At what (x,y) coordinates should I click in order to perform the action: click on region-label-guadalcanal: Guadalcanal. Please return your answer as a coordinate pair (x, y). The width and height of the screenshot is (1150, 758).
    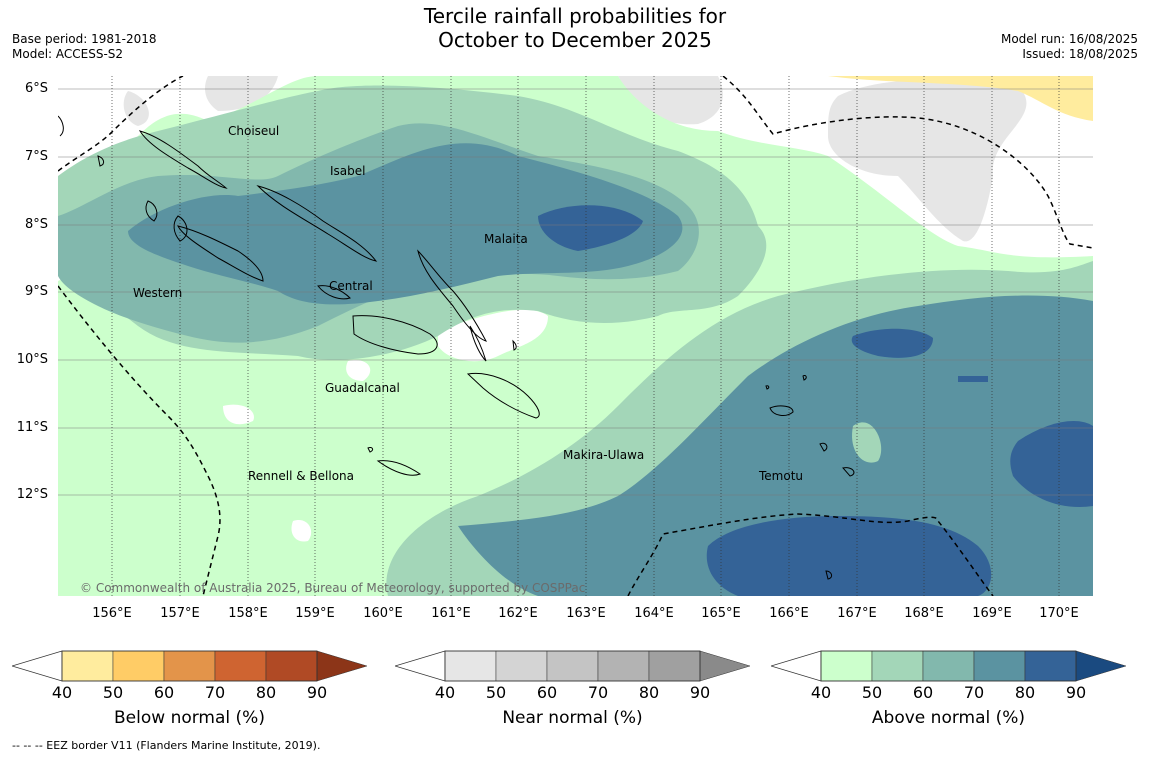
    Looking at the image, I should click on (362, 388).